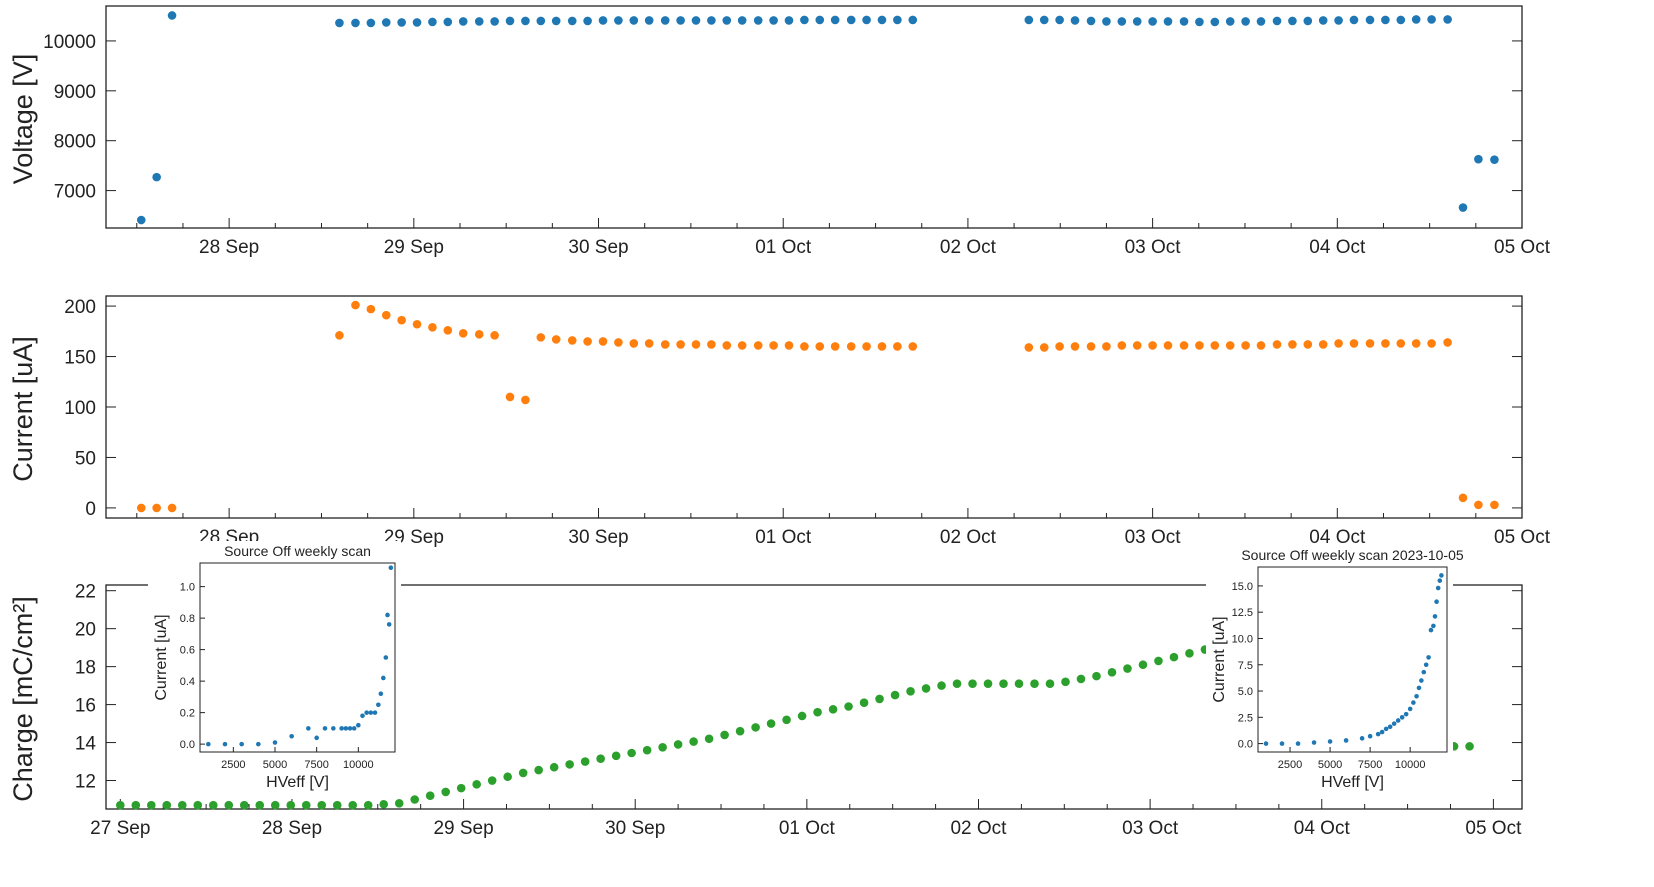 The width and height of the screenshot is (1654, 887). What do you see at coordinates (1242, 613) in the screenshot?
I see `inset-right-y-tick-label: 12.5` at bounding box center [1242, 613].